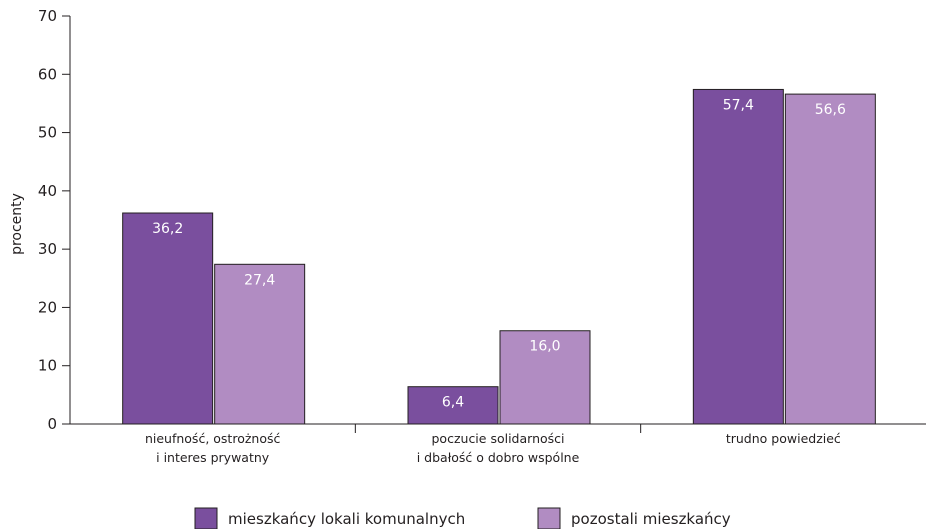  I want to click on y-axis-label: procenty, so click(17, 224).